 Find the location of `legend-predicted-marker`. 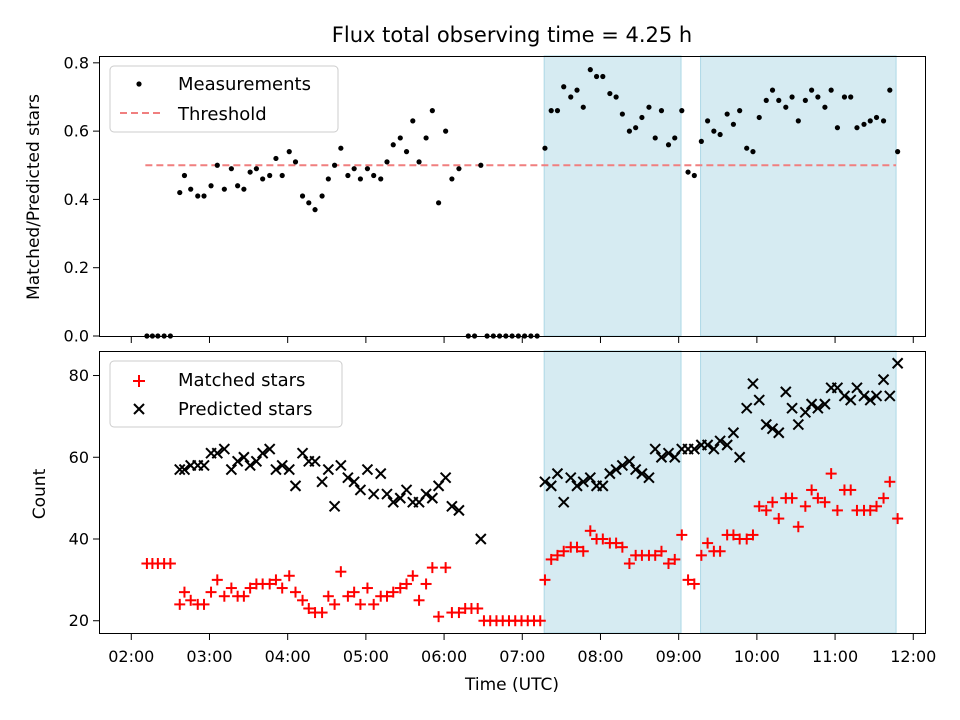

legend-predicted-marker is located at coordinates (139, 409).